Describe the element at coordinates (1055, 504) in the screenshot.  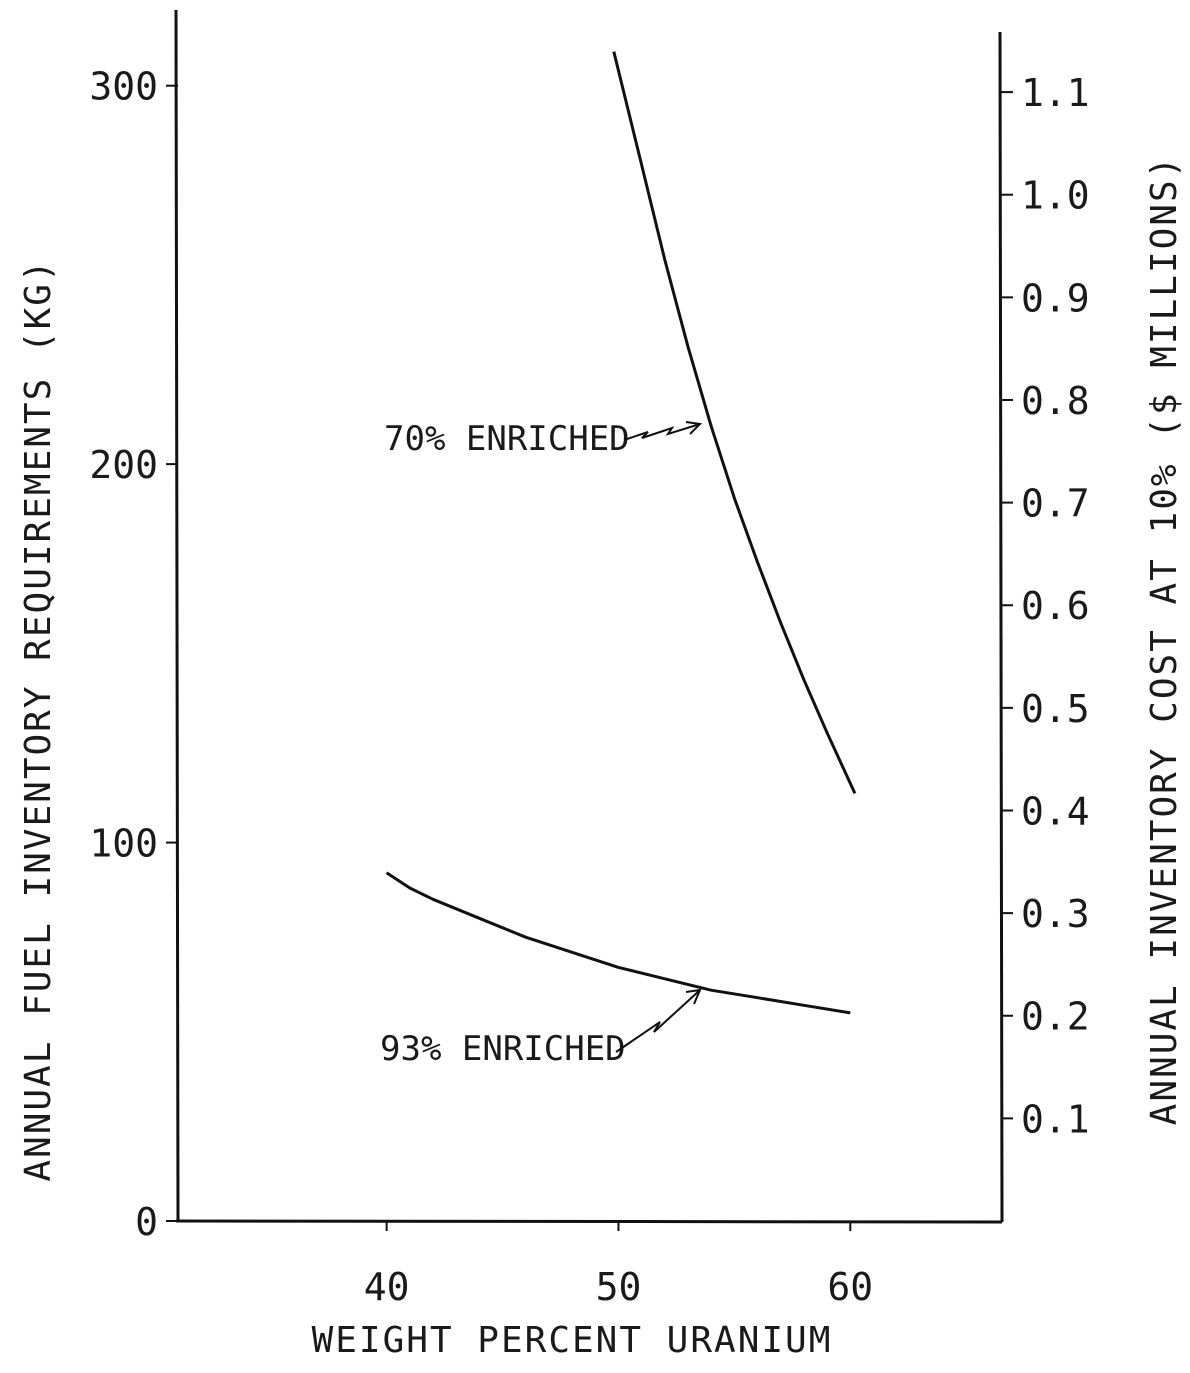
I see `y2-tick-label-6: 0.7` at that location.